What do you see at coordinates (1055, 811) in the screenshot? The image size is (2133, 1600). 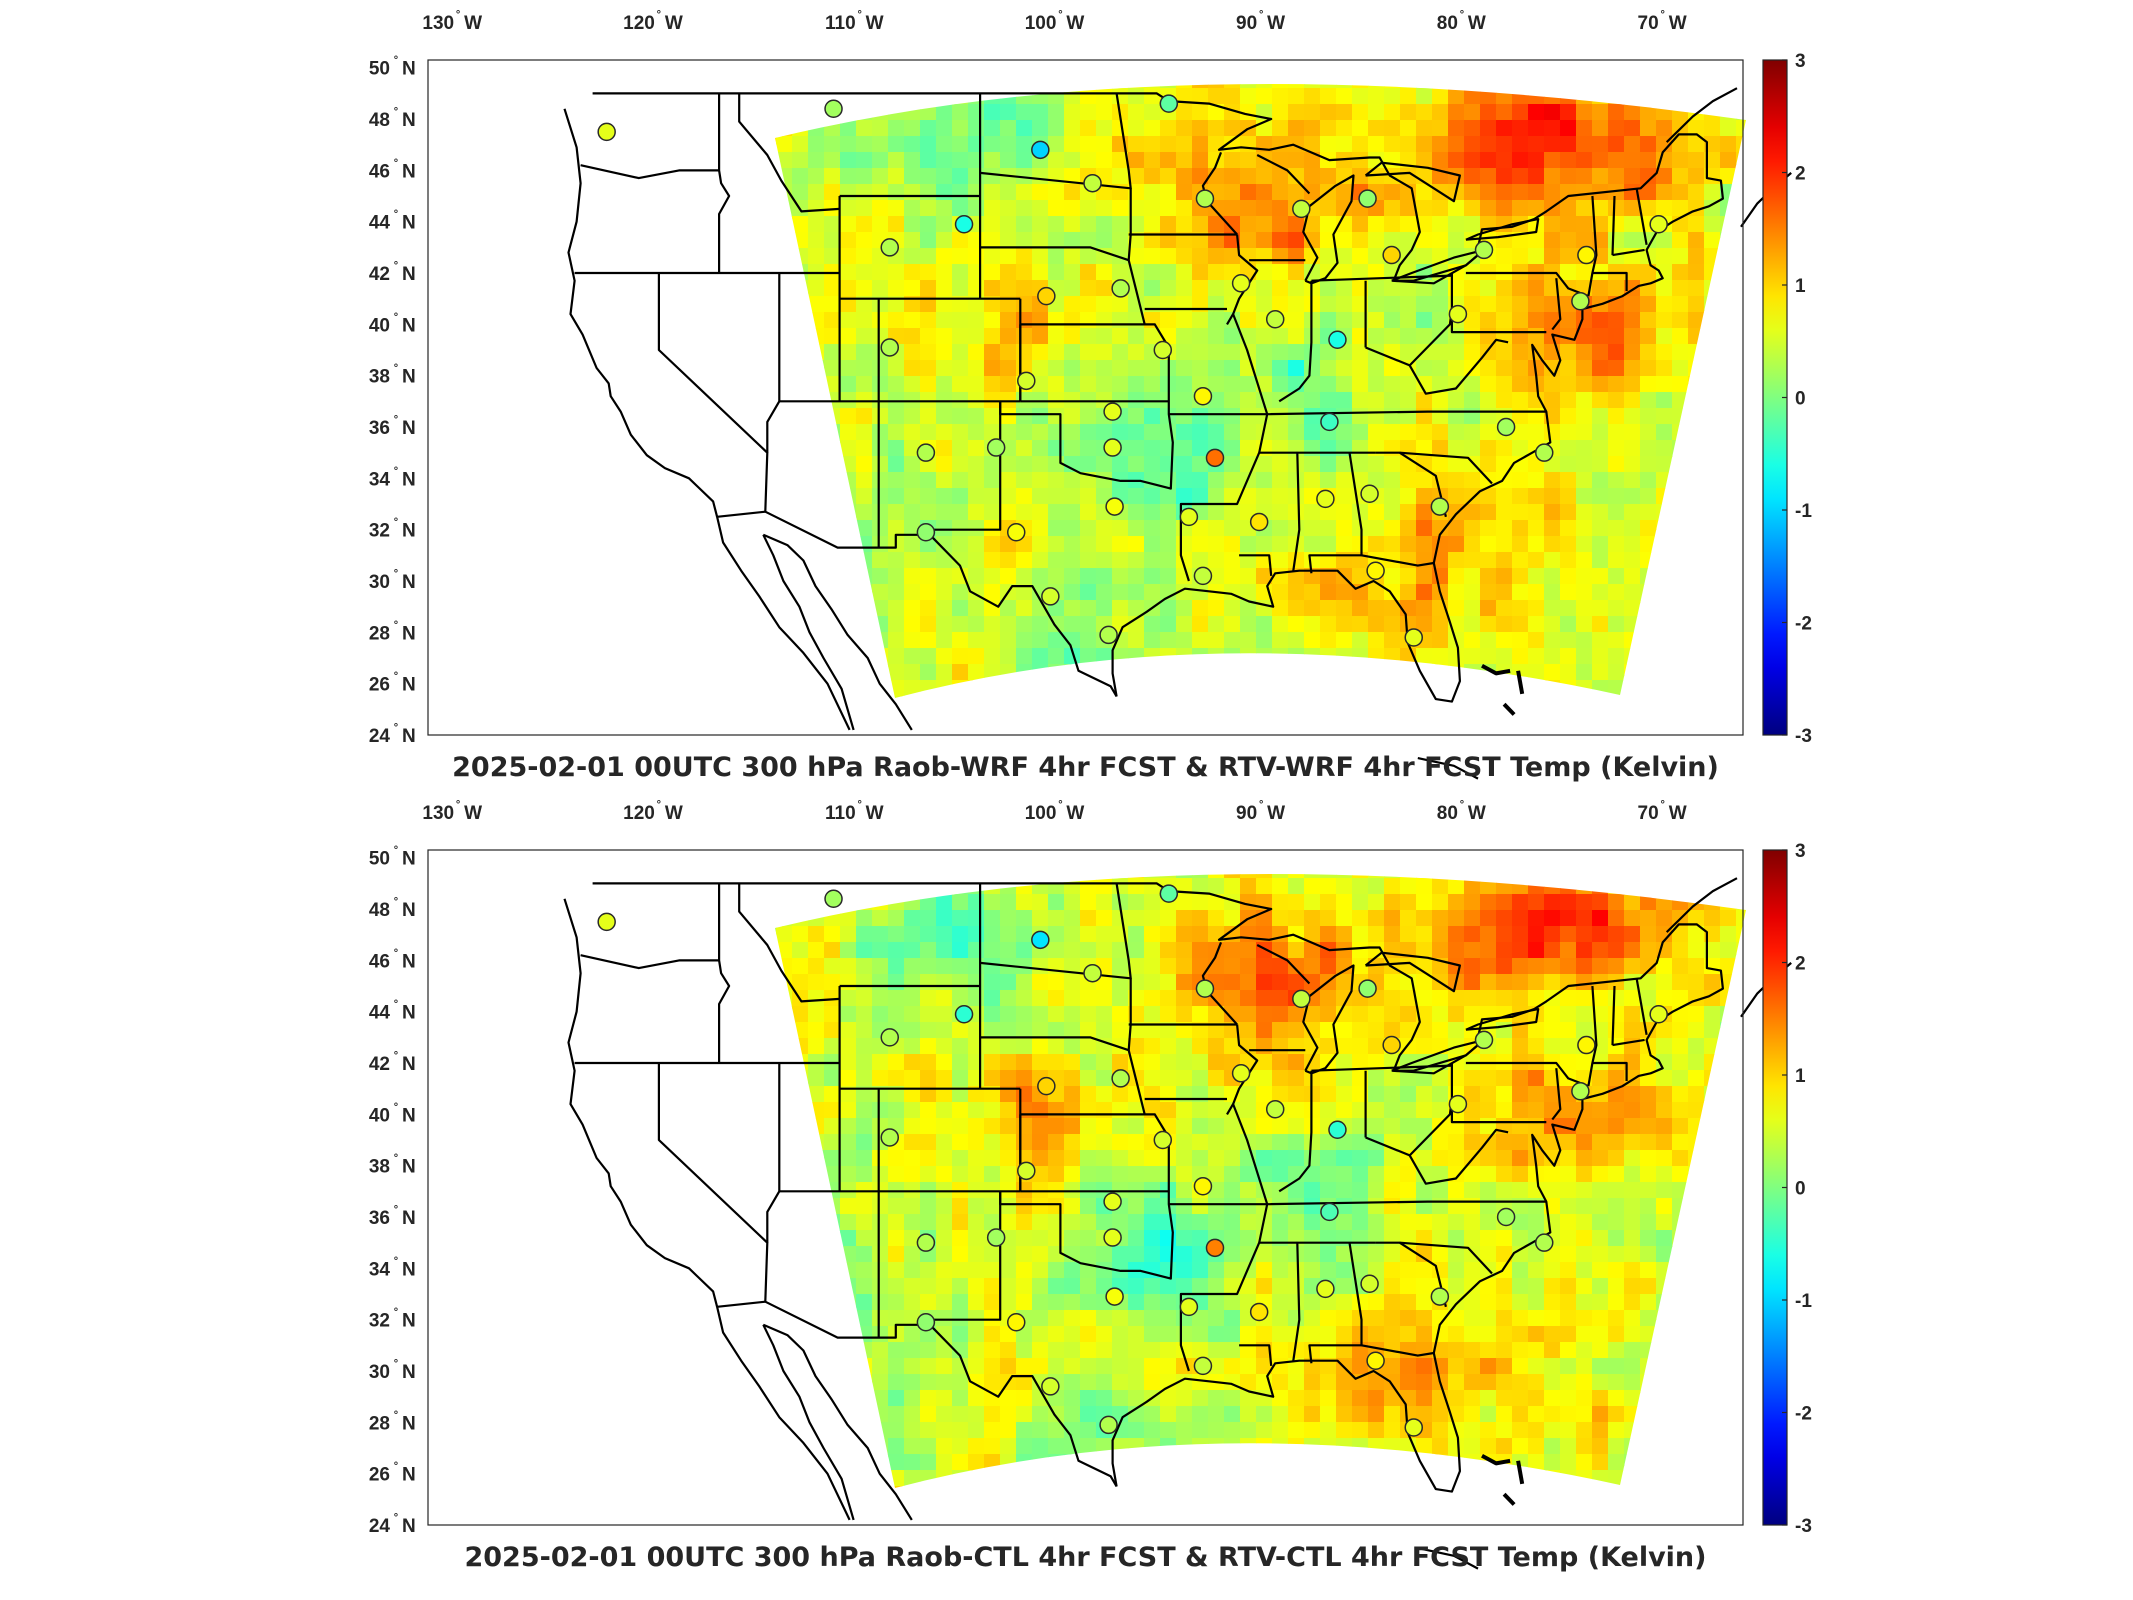 I see `lon-tick-label: 100 ° W` at bounding box center [1055, 811].